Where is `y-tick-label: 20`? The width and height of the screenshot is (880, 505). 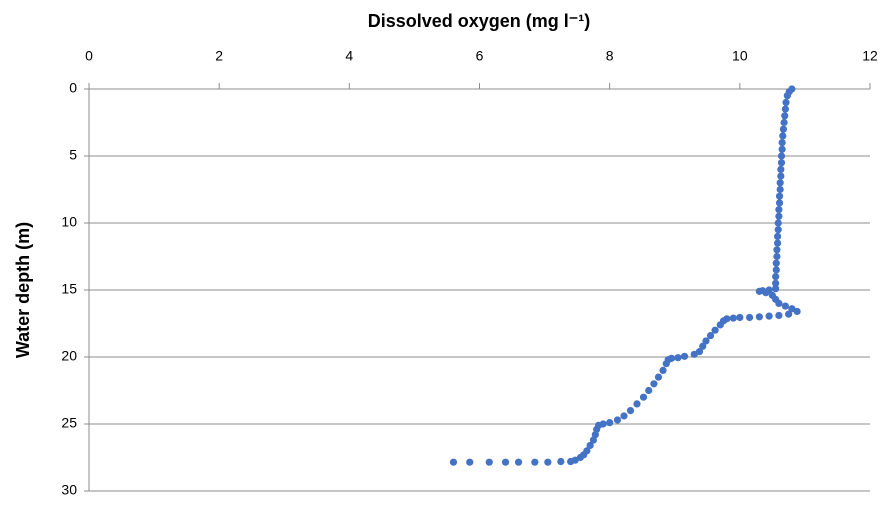 y-tick-label: 20 is located at coordinates (69, 356).